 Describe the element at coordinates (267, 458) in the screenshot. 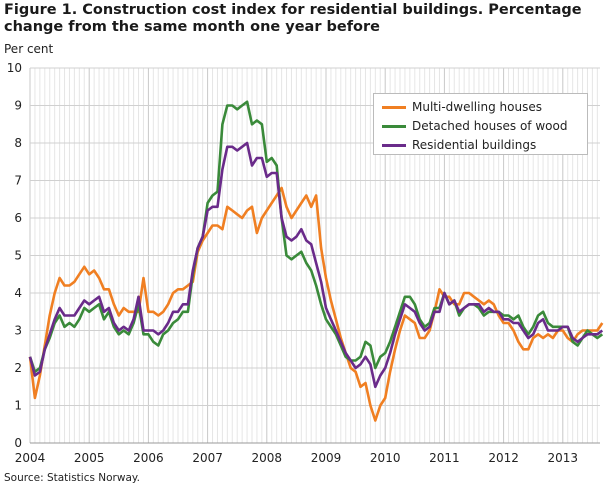

I see `x-tick-label: 2008` at that location.